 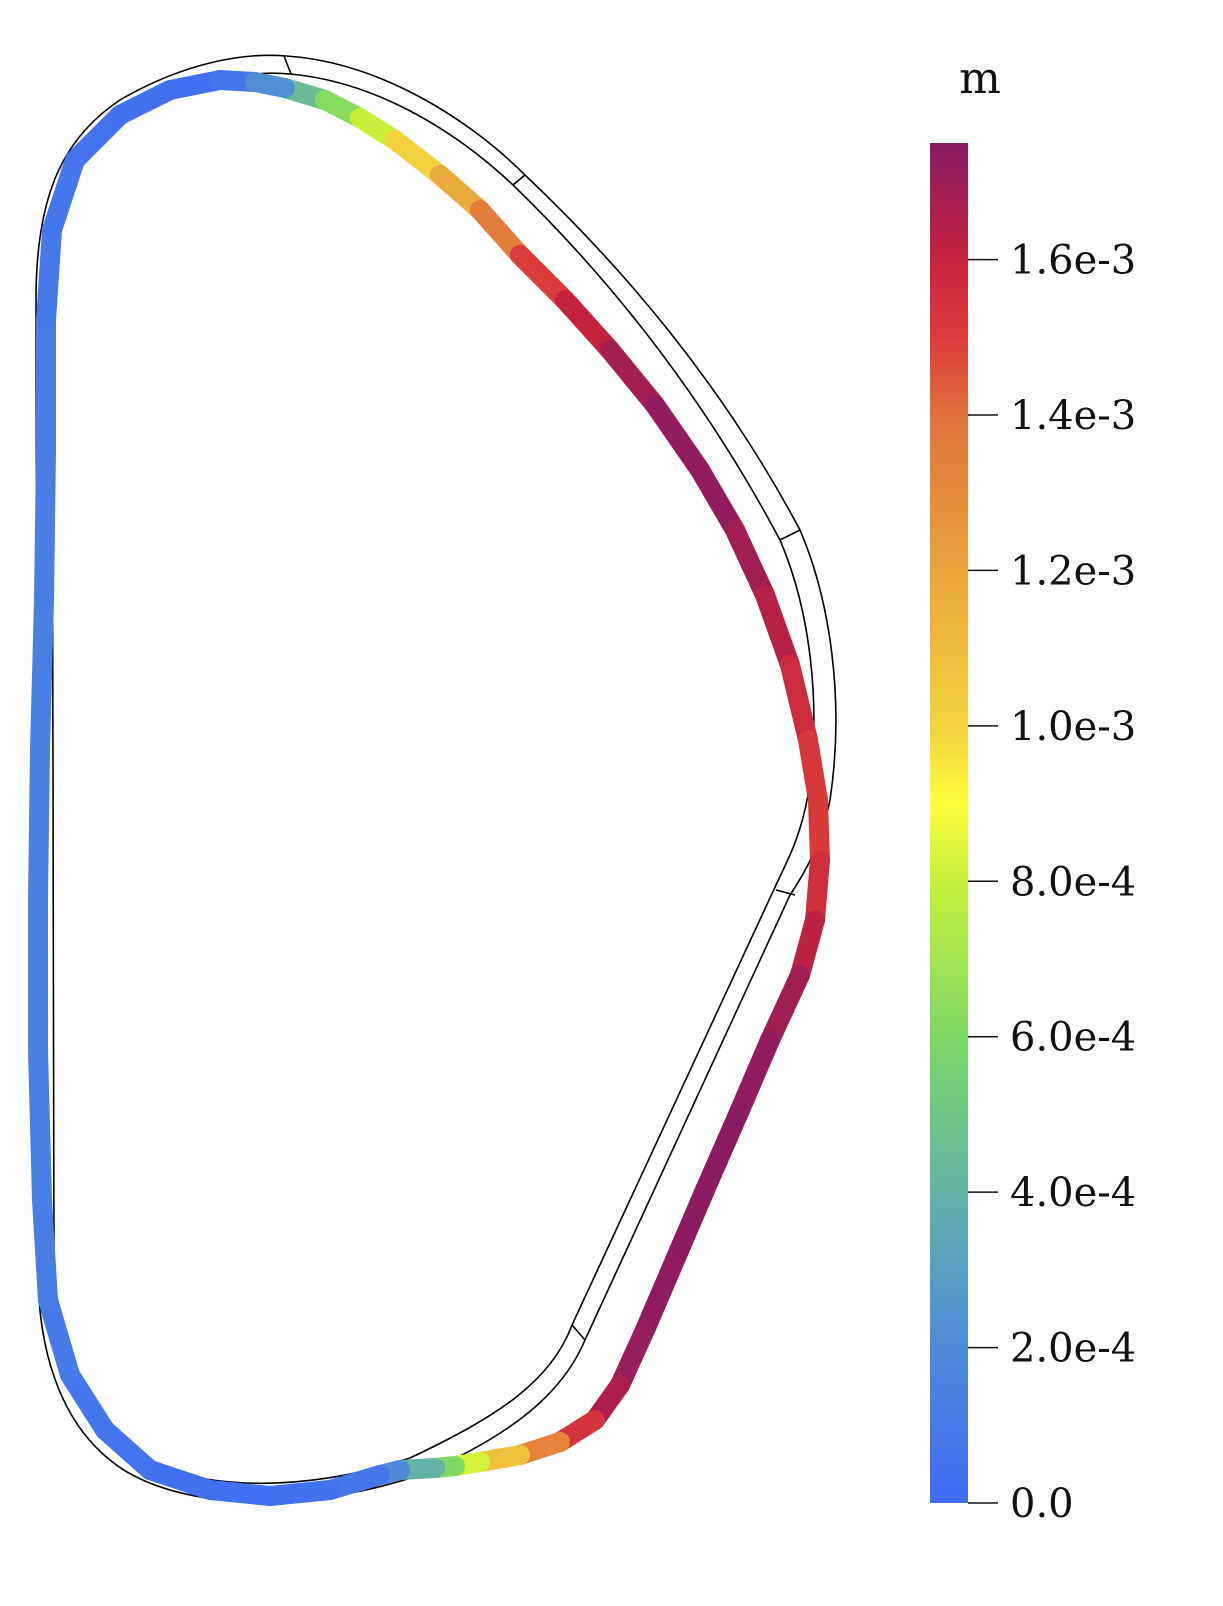 What do you see at coordinates (1073, 571) in the screenshot?
I see `colorbar-tick-label: 1.2e-3` at bounding box center [1073, 571].